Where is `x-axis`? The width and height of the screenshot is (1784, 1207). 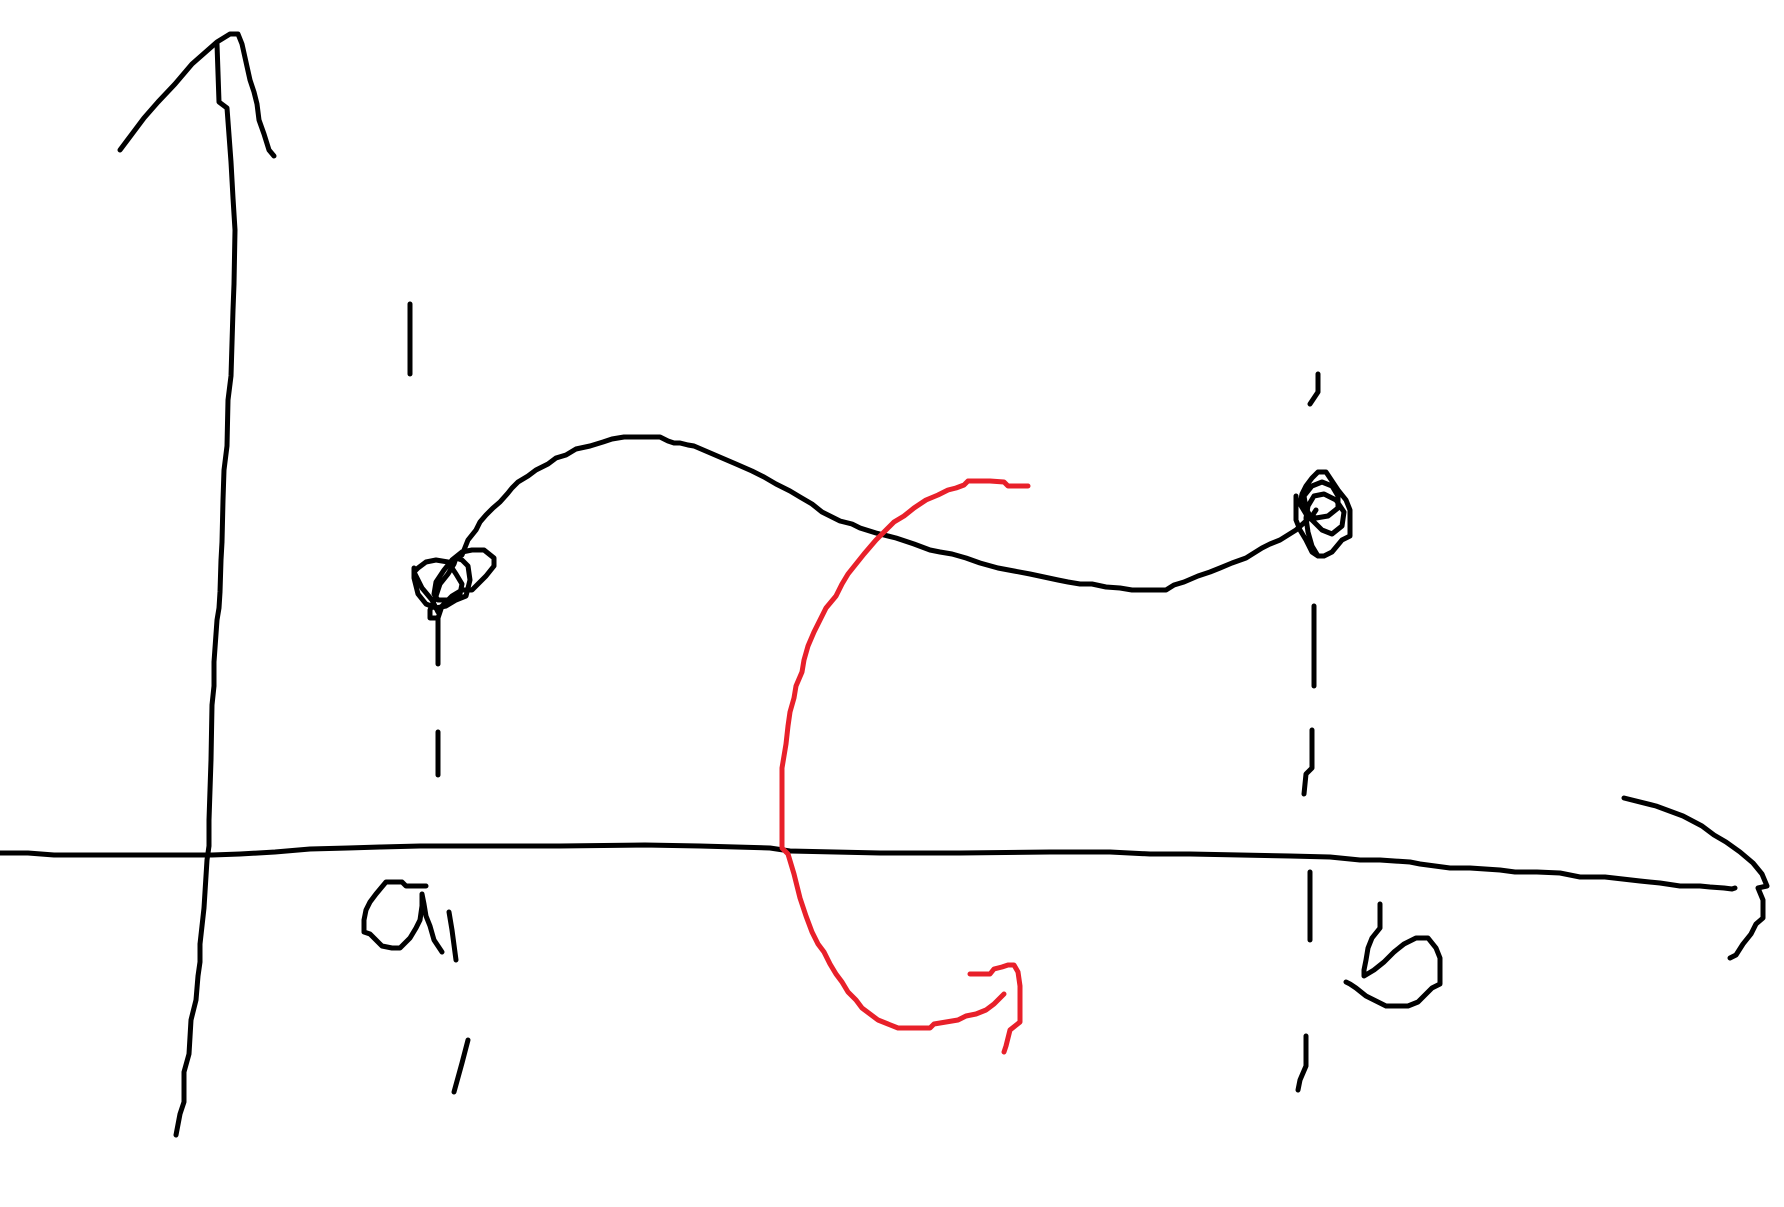
x-axis is located at coordinates (885, 878).